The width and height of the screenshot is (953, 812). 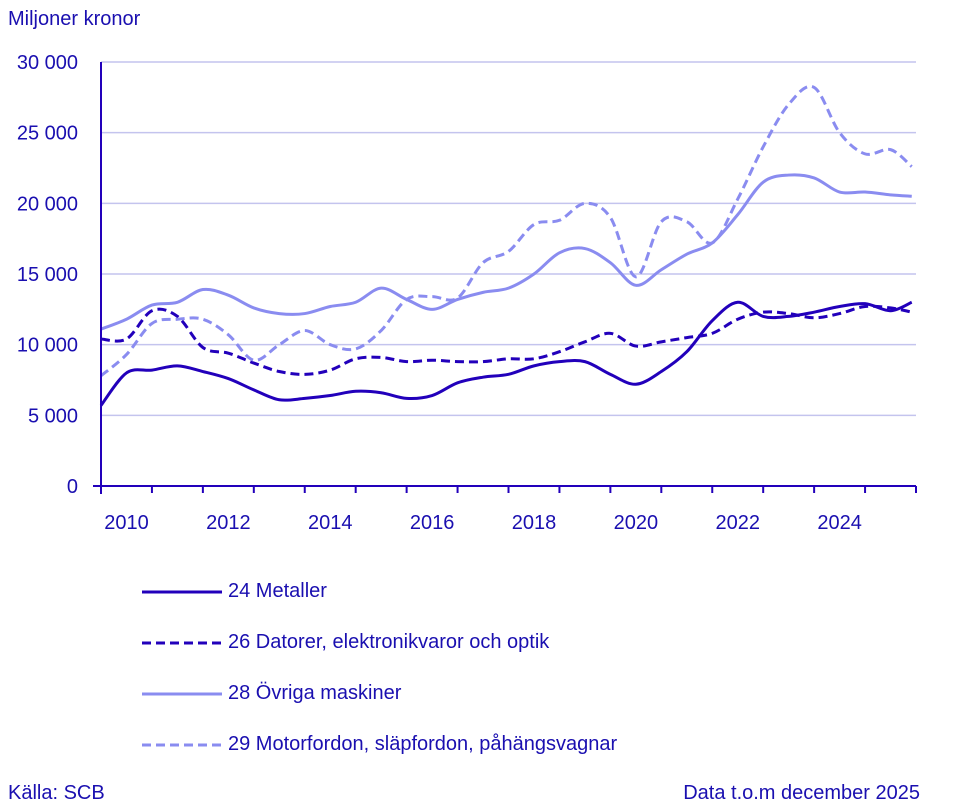 I want to click on legend-label: 26 Datorer, elektronikvaror och optik, so click(x=389, y=642).